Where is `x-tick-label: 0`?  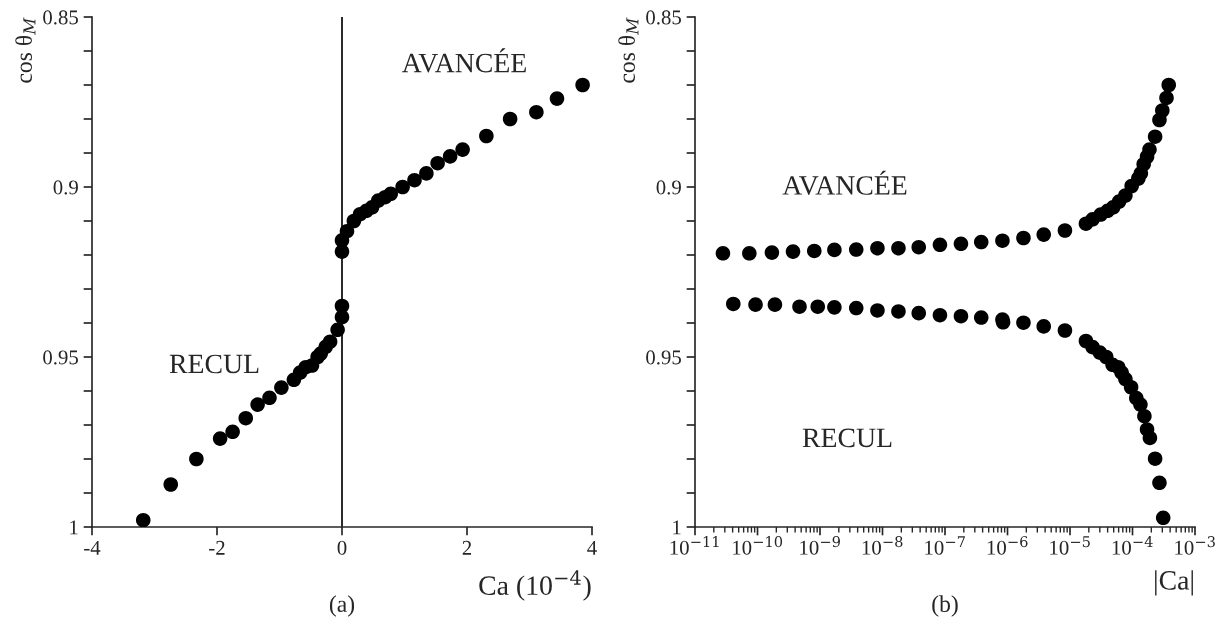
x-tick-label: 0 is located at coordinates (342, 547).